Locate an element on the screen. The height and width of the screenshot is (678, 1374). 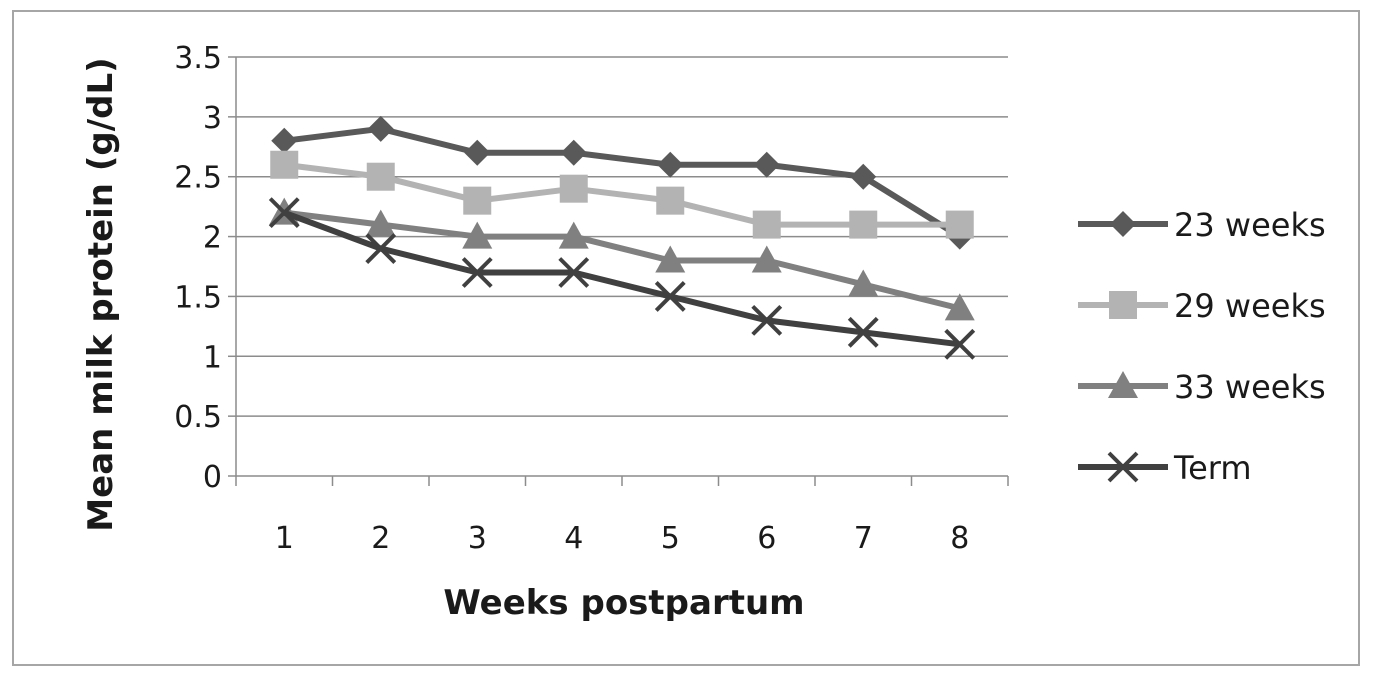
legend: 23 weeks 29 weeks 33 weeks Term is located at coordinates (1202, 346).